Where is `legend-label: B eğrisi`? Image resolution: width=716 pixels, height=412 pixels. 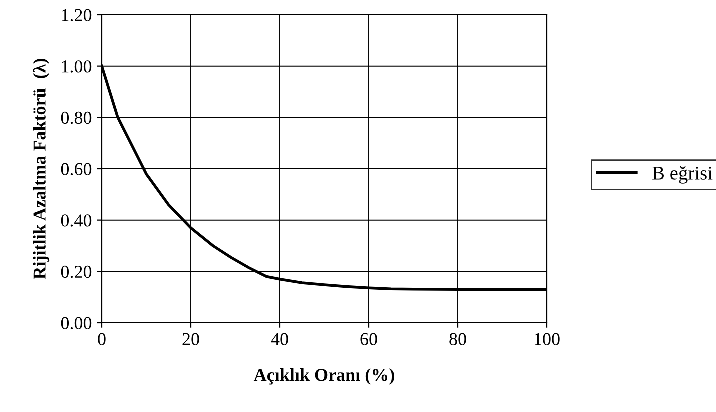
legend-label: B eğrisi is located at coordinates (682, 175).